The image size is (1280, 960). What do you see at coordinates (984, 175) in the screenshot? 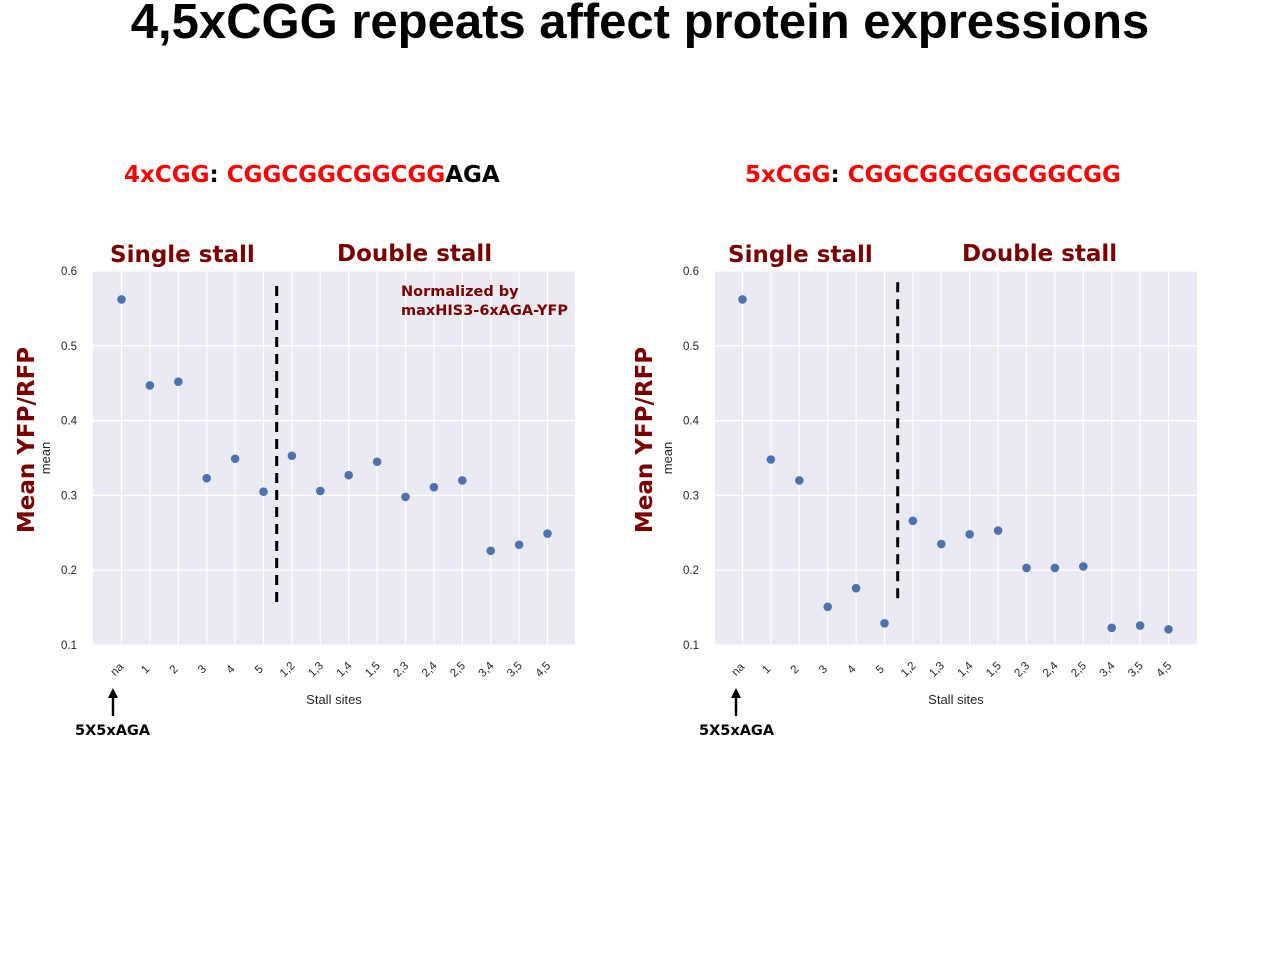
I see `construct-sequence-red: CGGCGGCGGCGGCGG` at bounding box center [984, 175].